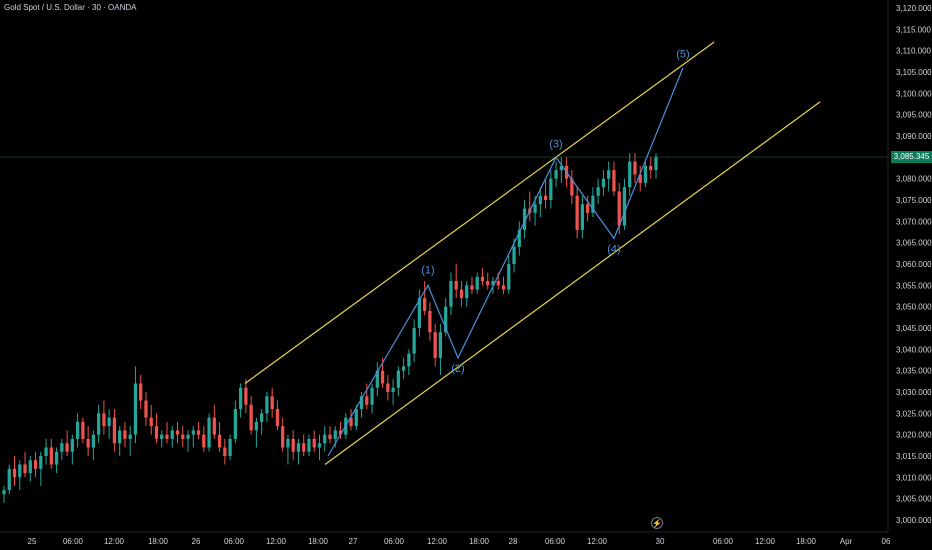 The image size is (932, 550). I want to click on price-tick-label: 3,060.000, so click(914, 264).